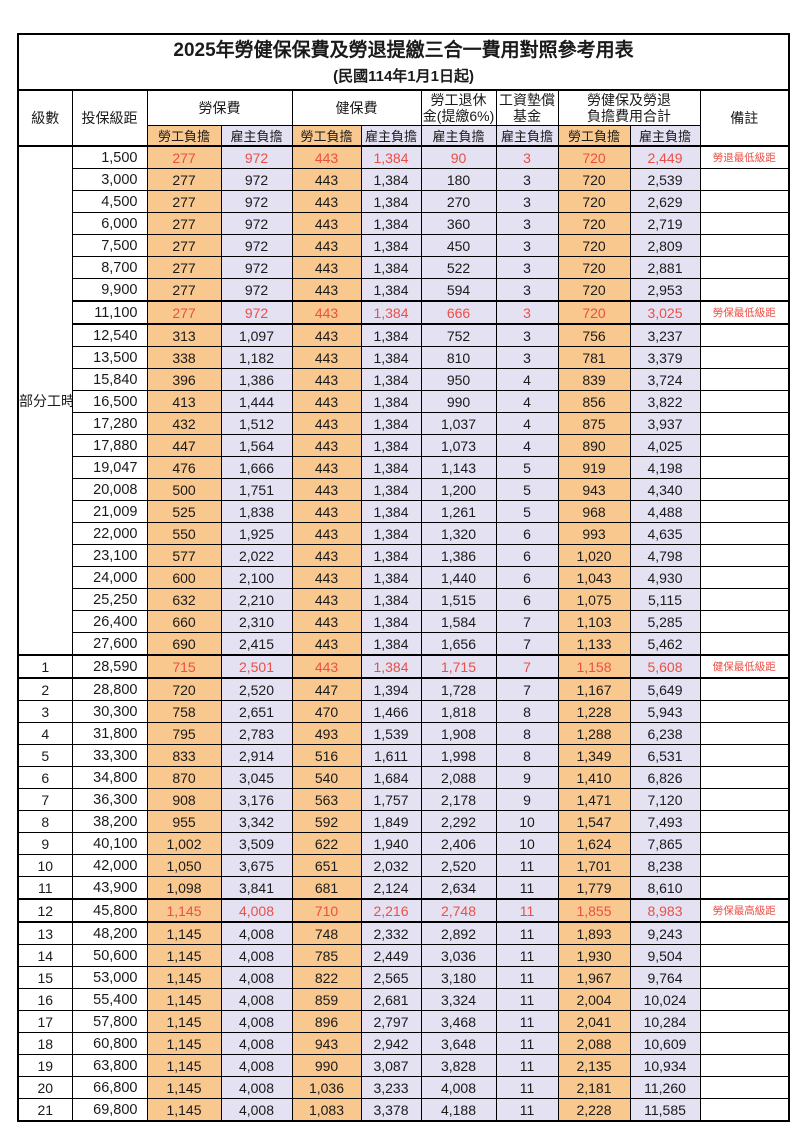 The height and width of the screenshot is (1122, 791). I want to click on level-cell: 2, so click(45, 689).